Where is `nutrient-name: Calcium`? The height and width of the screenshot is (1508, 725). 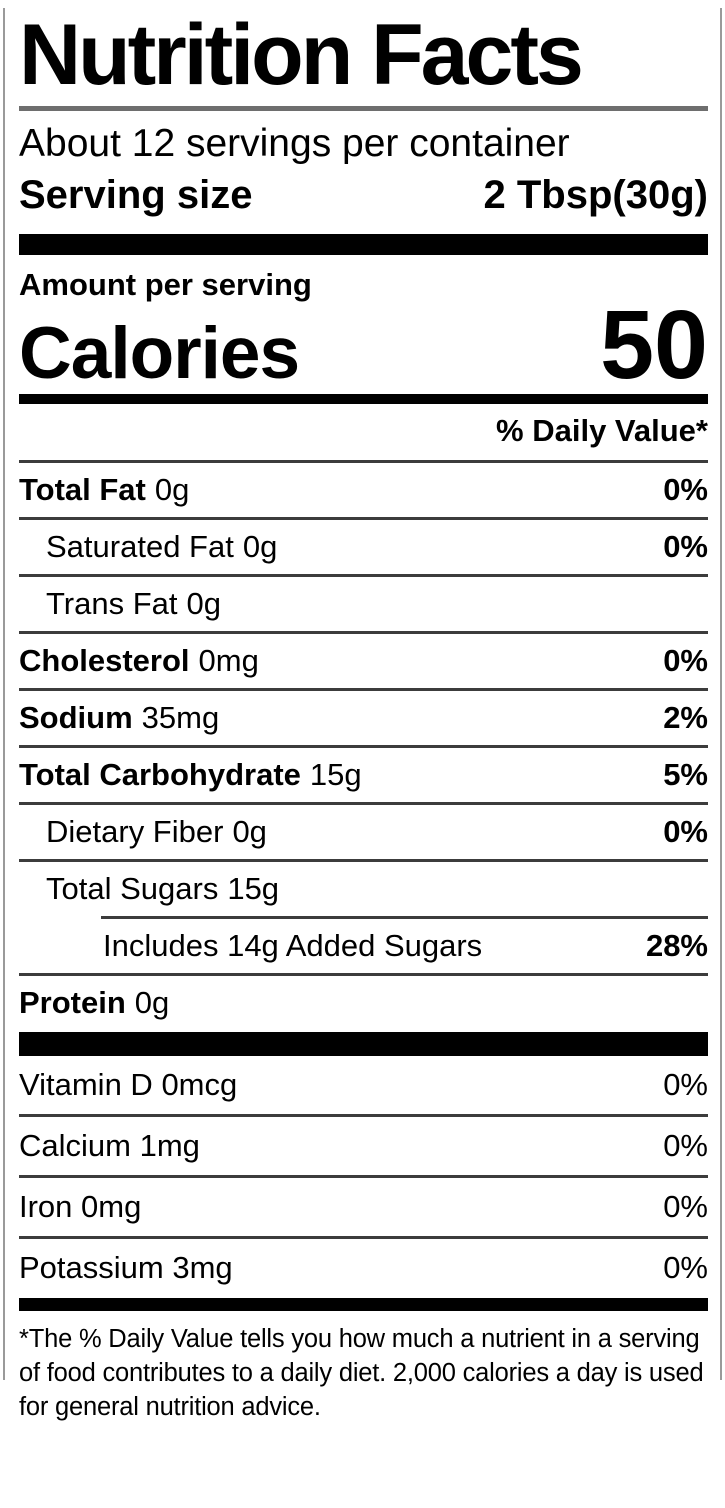 nutrient-name: Calcium is located at coordinates (75, 1145).